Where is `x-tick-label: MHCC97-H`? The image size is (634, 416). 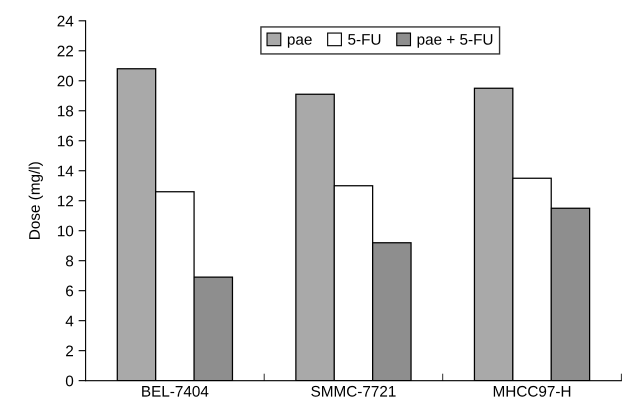
x-tick-label: MHCC97-H is located at coordinates (532, 391).